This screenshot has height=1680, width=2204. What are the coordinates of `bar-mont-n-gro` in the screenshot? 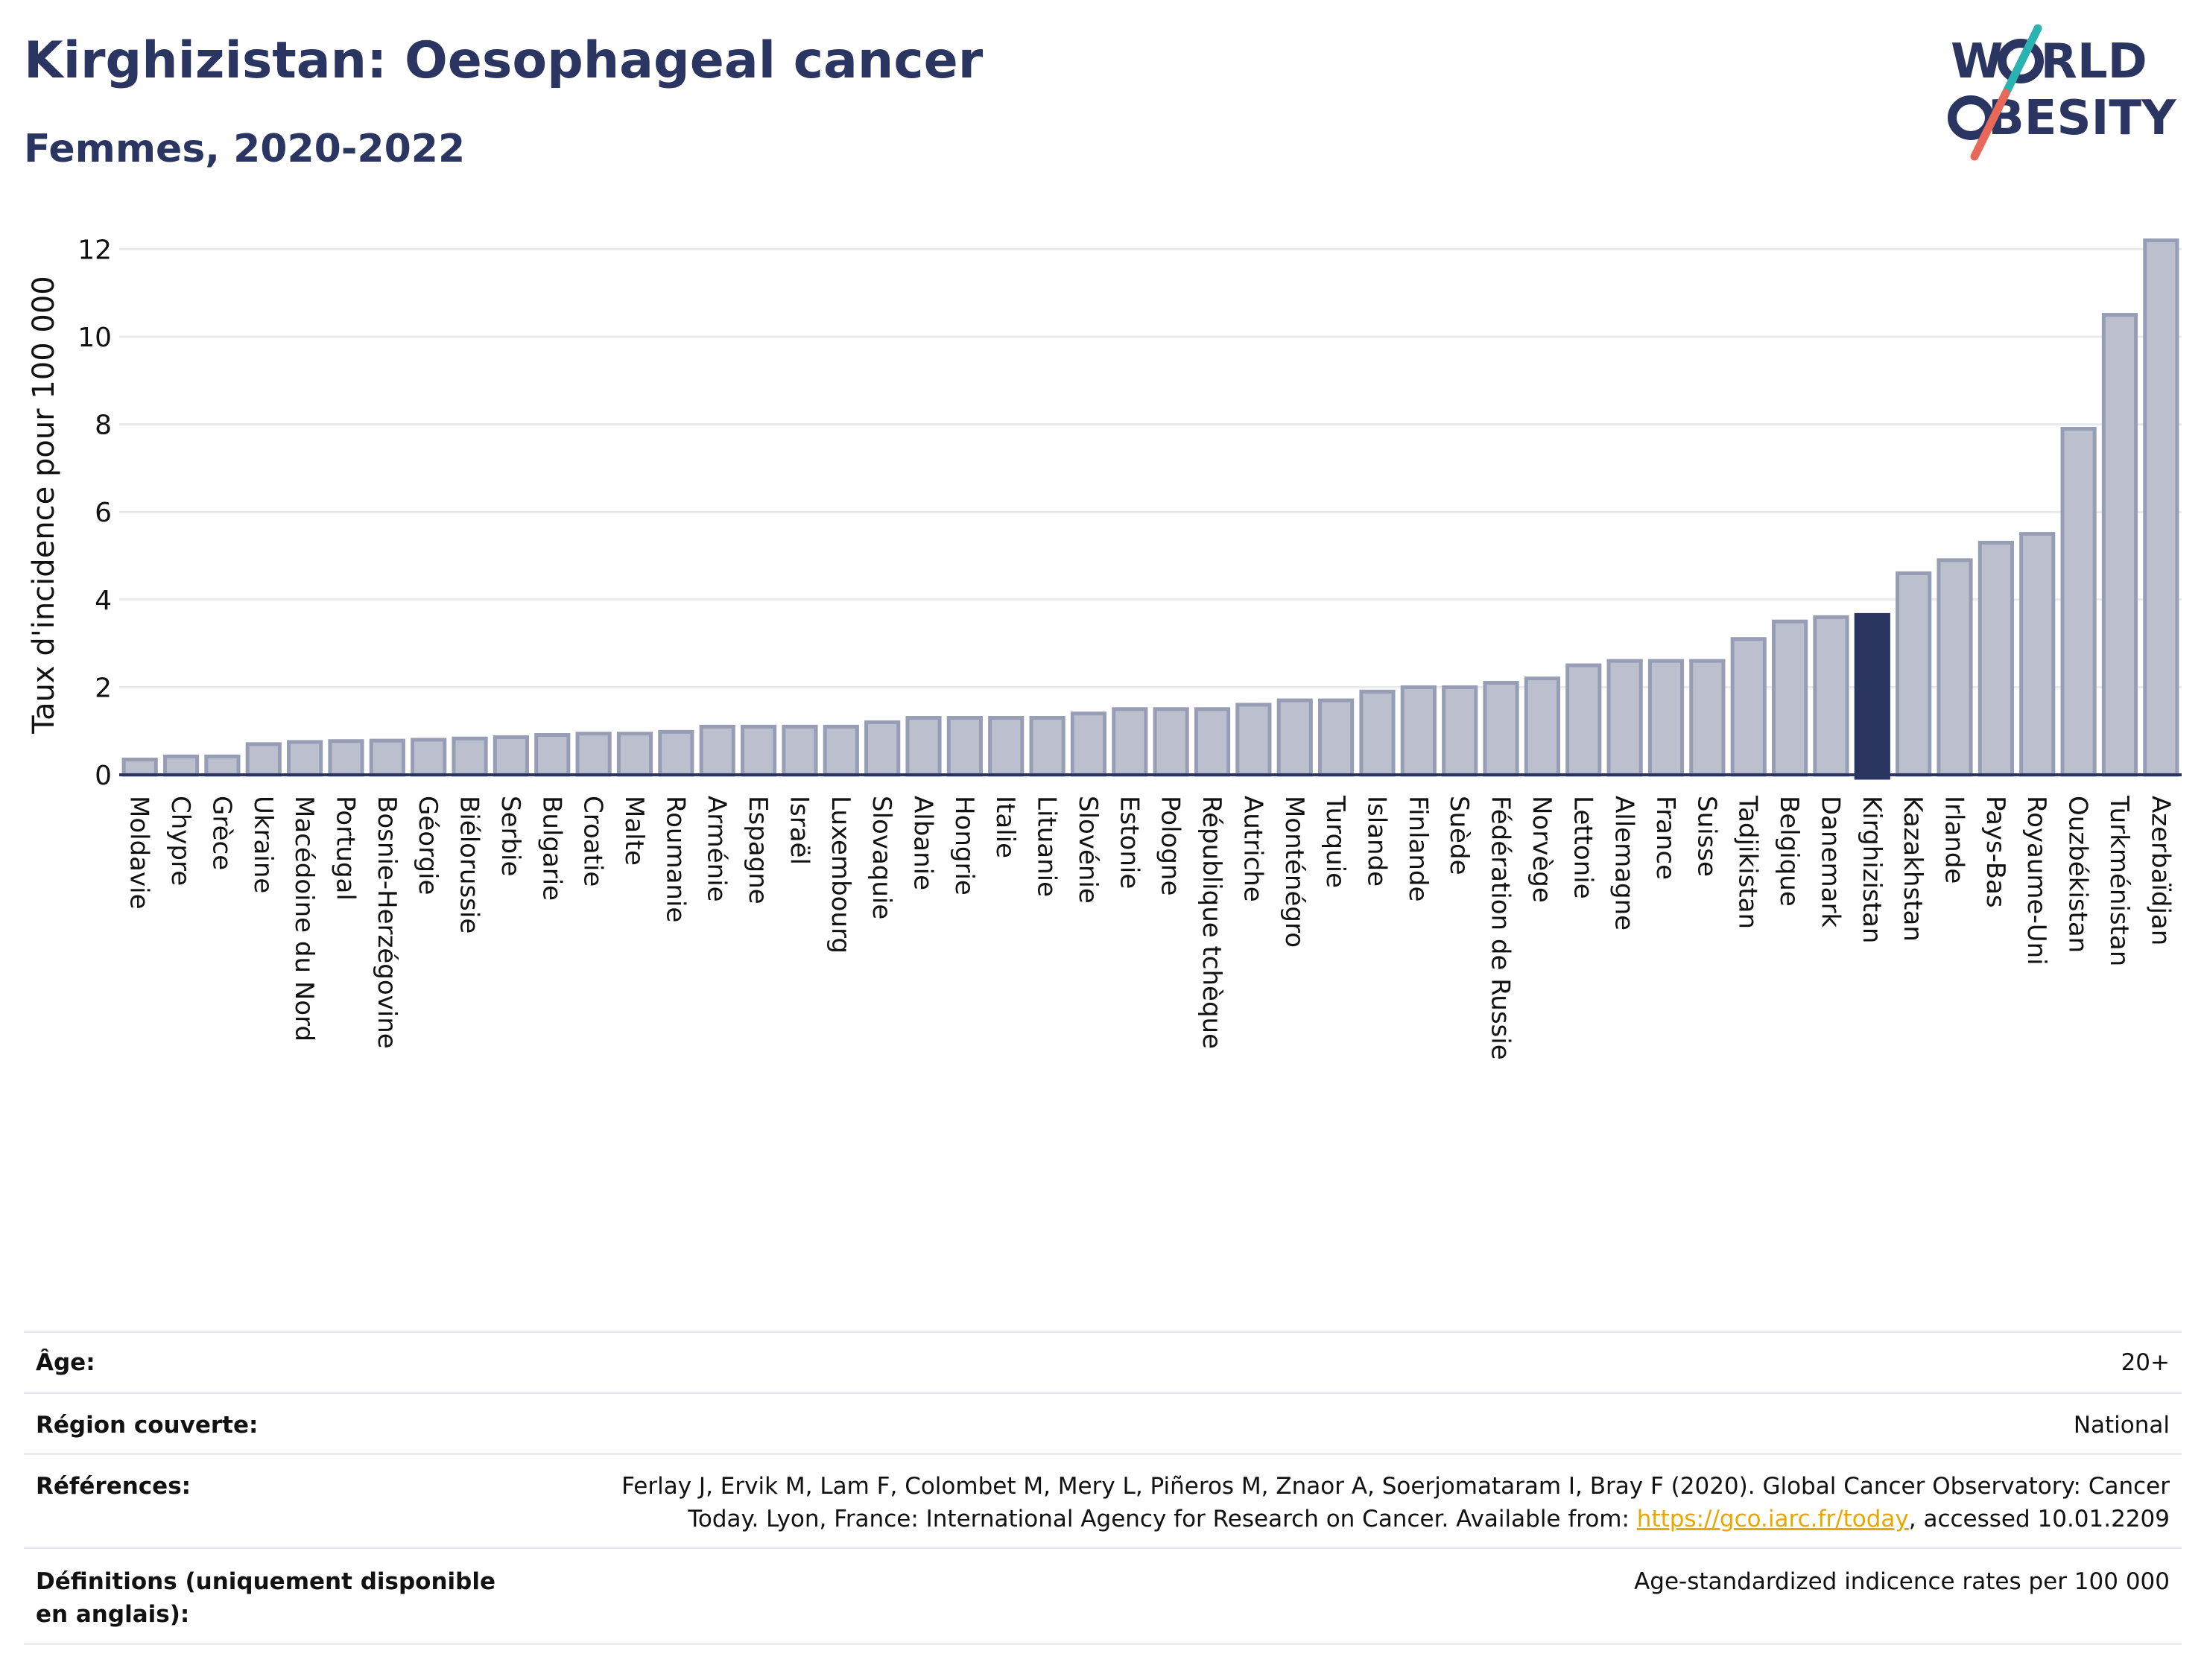 It's located at (1294, 737).